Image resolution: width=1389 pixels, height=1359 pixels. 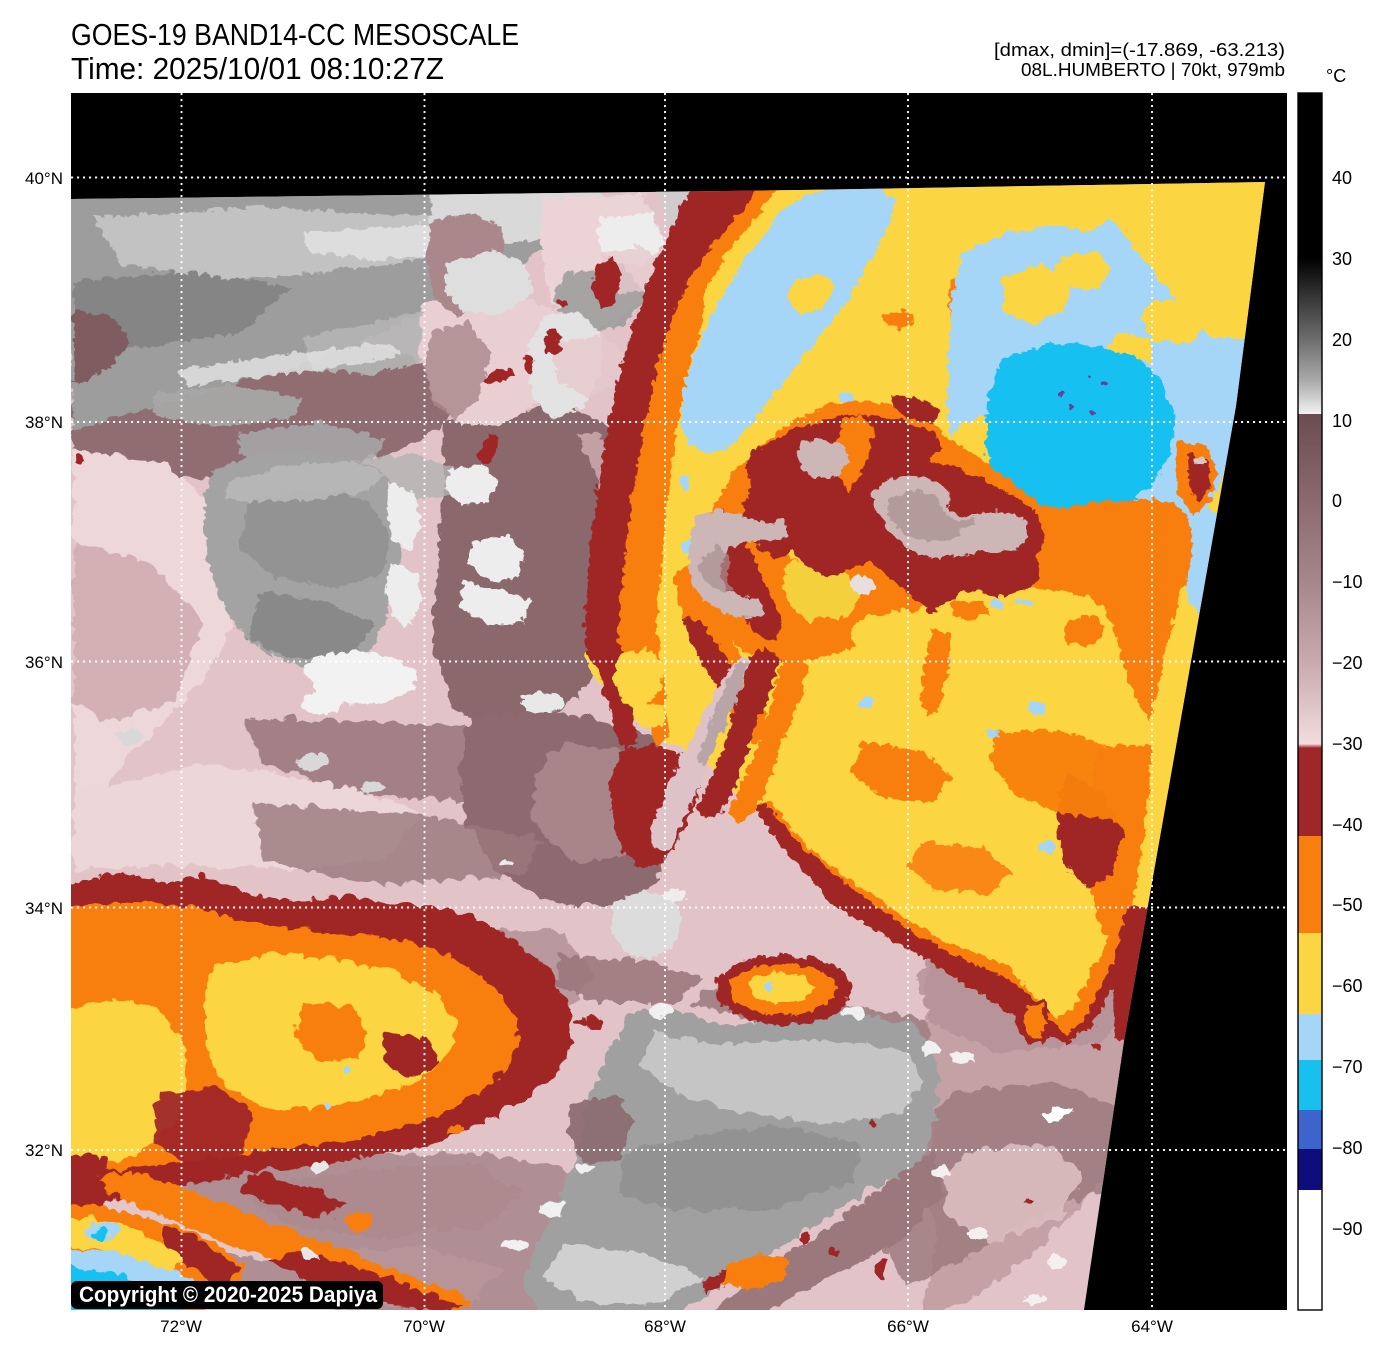 I want to click on svg-text: 72°W, so click(x=181, y=1326).